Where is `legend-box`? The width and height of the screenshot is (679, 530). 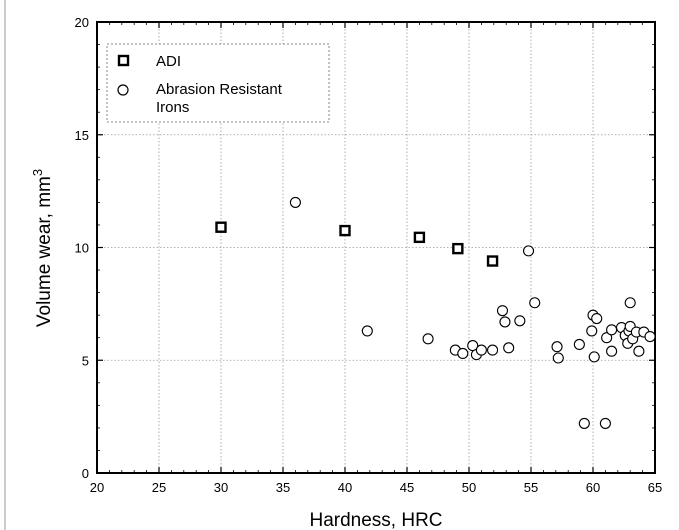
legend-box is located at coordinates (218, 83).